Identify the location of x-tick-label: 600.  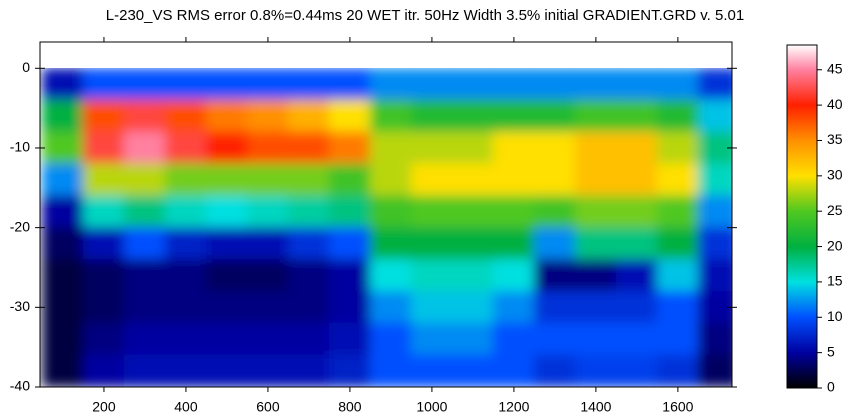
(268, 407).